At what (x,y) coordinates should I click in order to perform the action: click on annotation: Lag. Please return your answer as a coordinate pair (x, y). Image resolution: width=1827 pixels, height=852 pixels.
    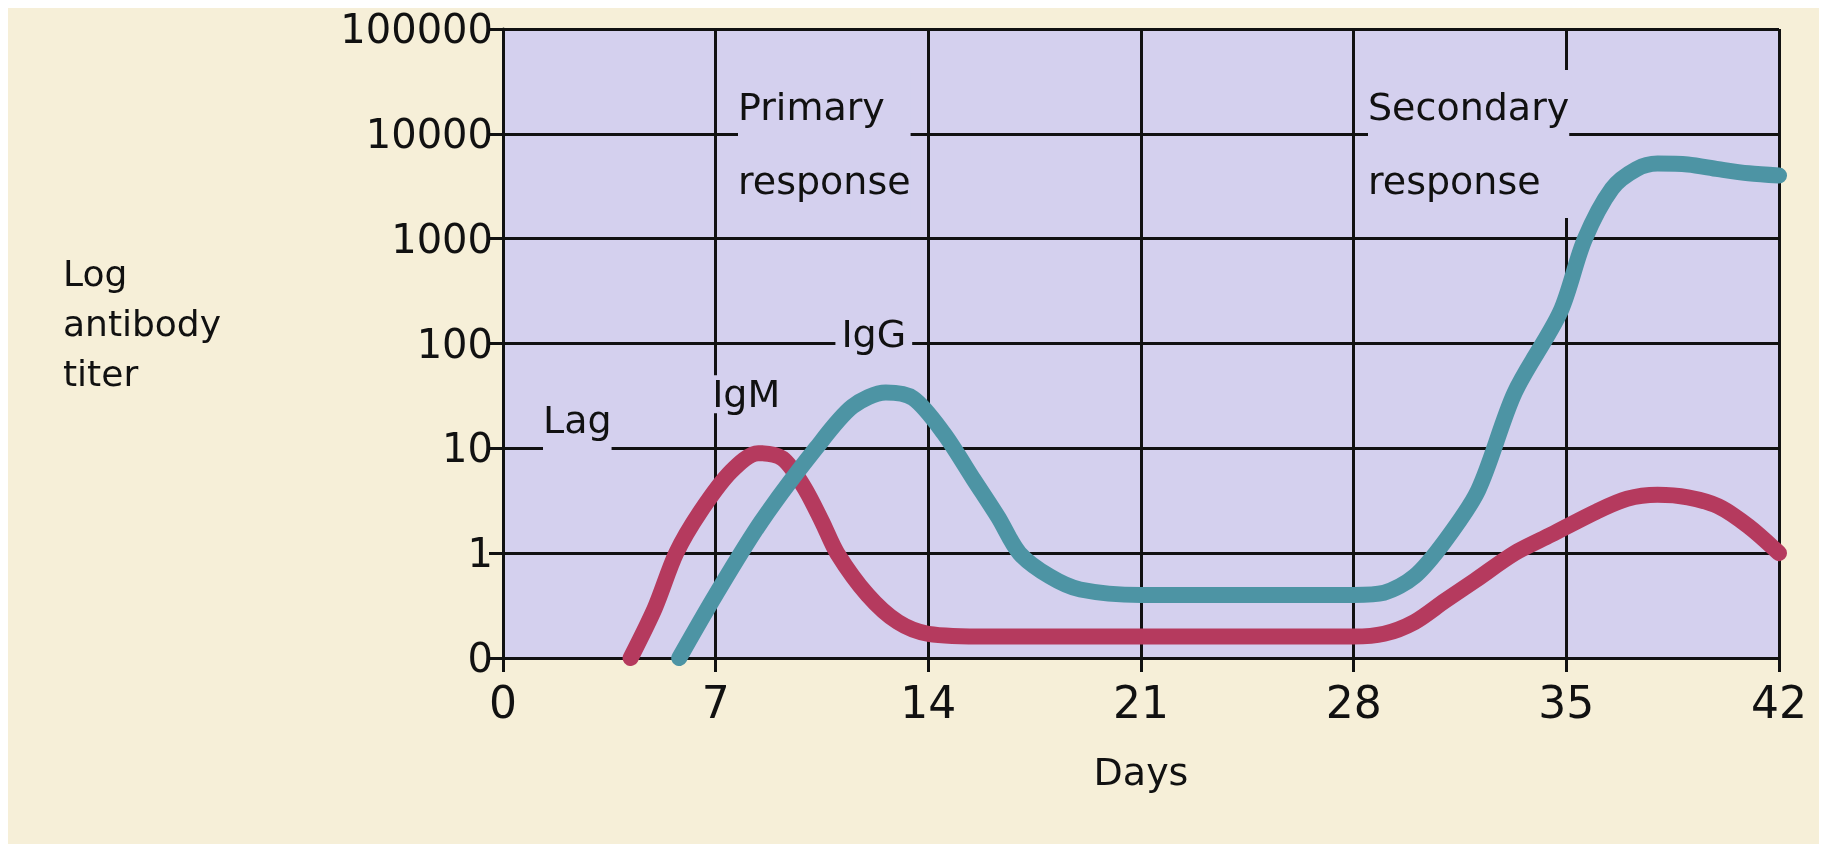
    Looking at the image, I should click on (577, 420).